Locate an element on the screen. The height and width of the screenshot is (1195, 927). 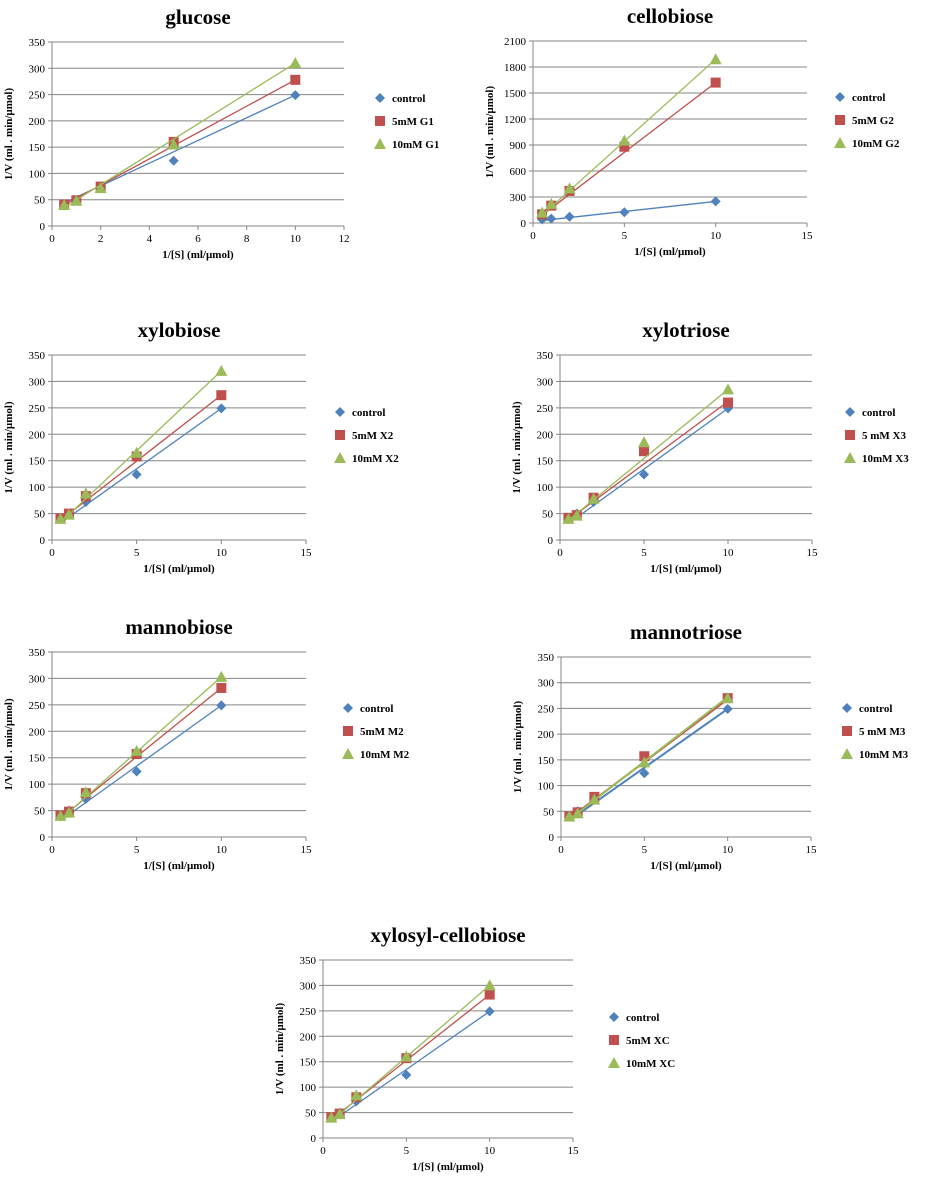
y-tick-label: 1200 is located at coordinates (515, 120).